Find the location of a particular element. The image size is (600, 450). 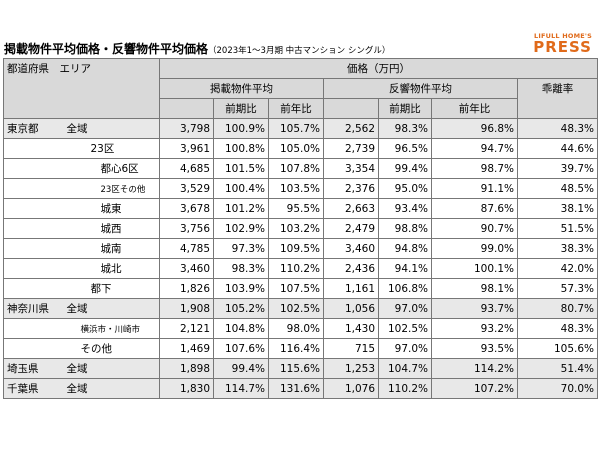

cell-ry: 99.0% is located at coordinates (474, 248).